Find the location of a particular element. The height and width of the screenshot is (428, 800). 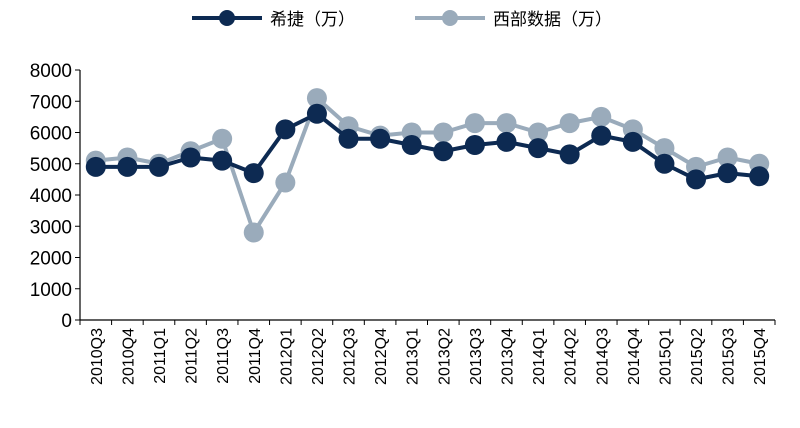

x-tick-label: 2011Q3 is located at coordinates (223, 356).